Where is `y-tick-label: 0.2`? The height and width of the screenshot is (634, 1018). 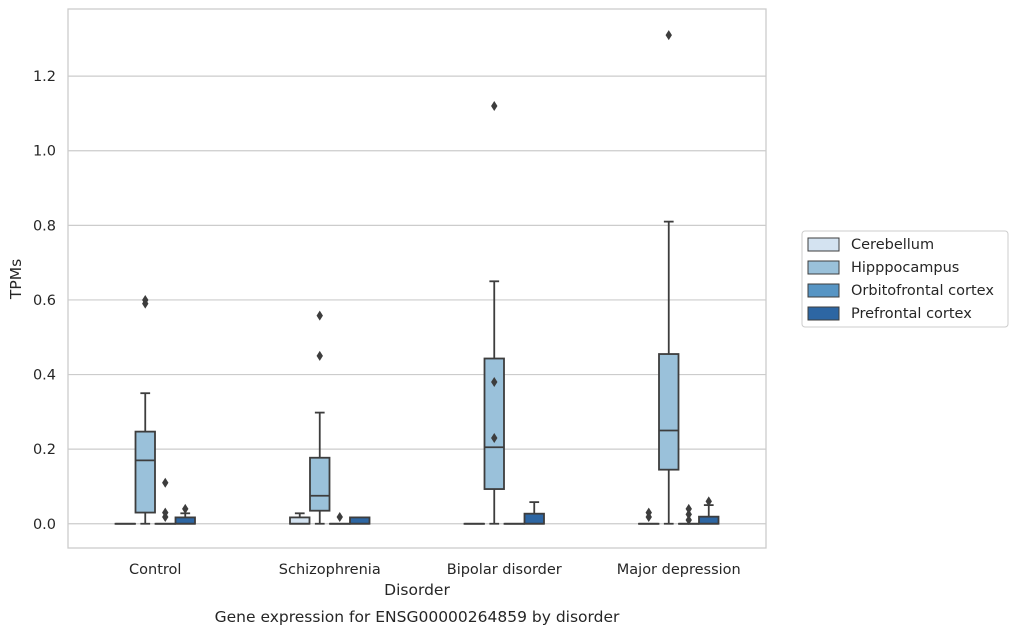
y-tick-label: 0.2 is located at coordinates (44, 450).